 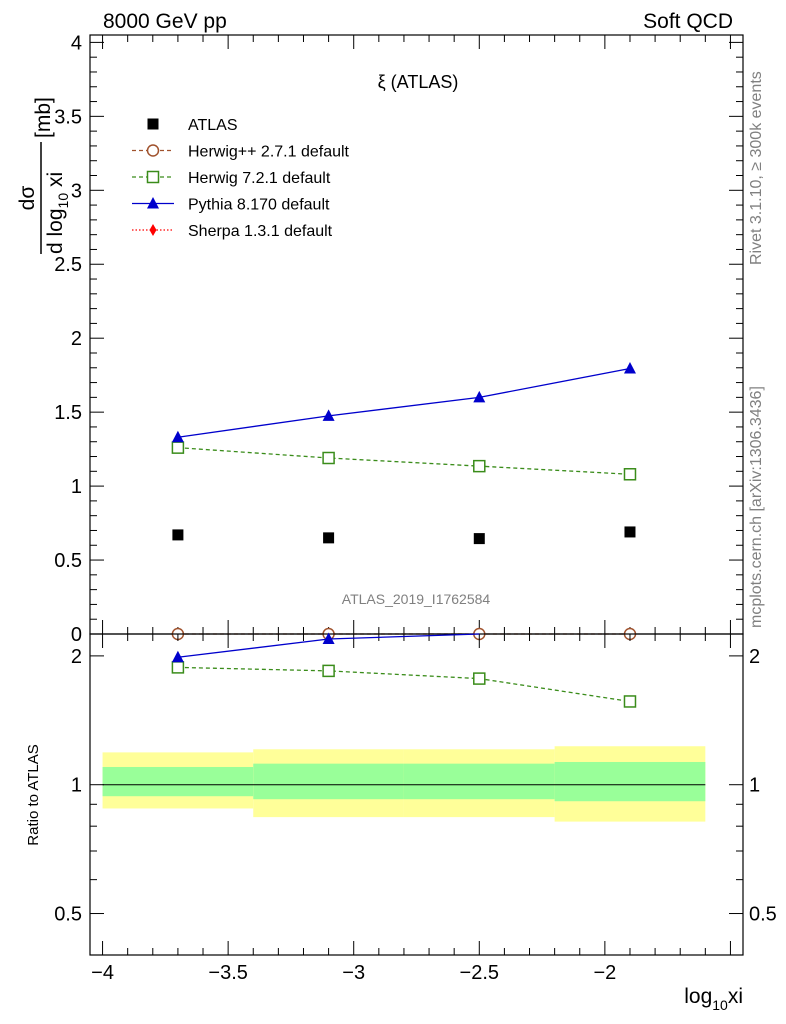 What do you see at coordinates (76, 487) in the screenshot?
I see `y-tick-label: 1` at bounding box center [76, 487].